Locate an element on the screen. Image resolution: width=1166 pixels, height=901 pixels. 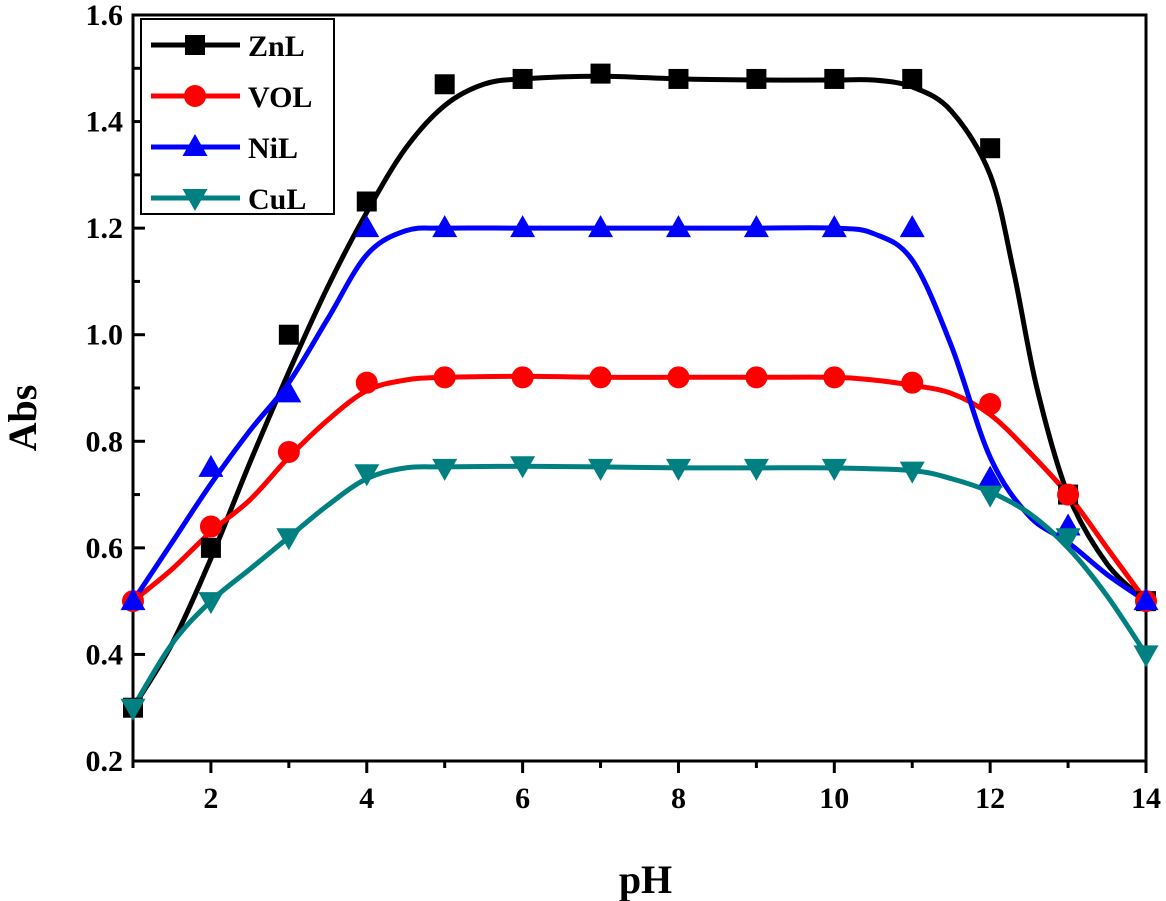
legend-marker-vol is located at coordinates (195, 96).